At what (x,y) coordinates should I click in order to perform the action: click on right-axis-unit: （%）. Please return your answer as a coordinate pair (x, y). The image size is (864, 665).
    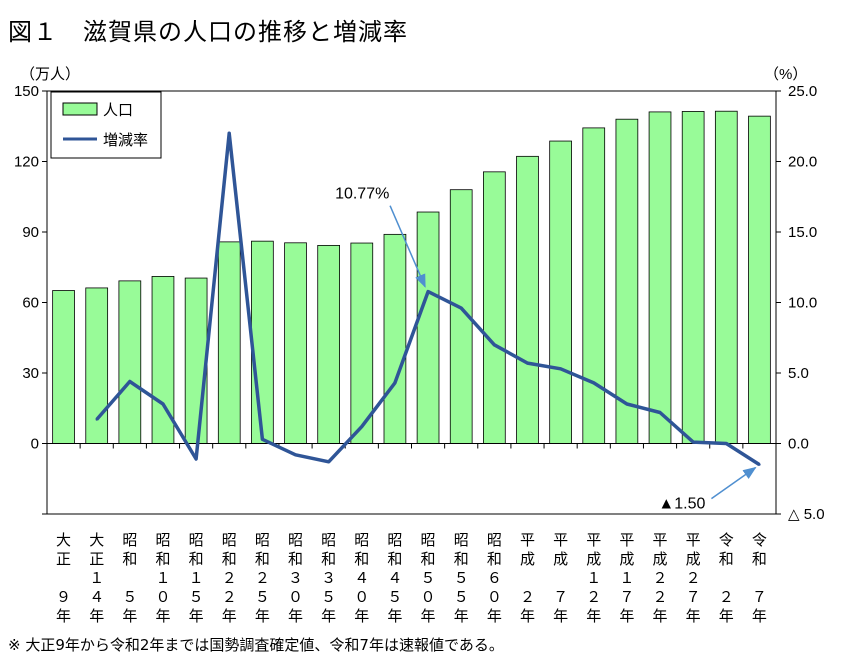
    Looking at the image, I should click on (785, 74).